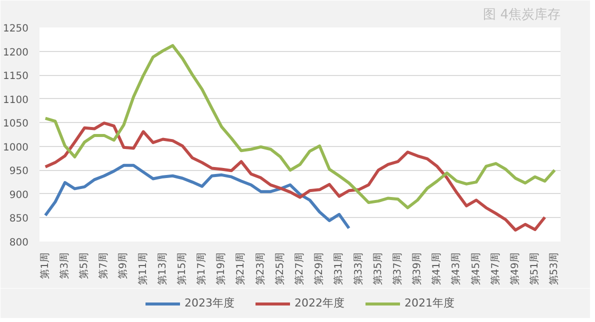 The width and height of the screenshot is (595, 322). What do you see at coordinates (534, 269) in the screenshot?
I see `x-tick-label: 第51周` at bounding box center [534, 269].